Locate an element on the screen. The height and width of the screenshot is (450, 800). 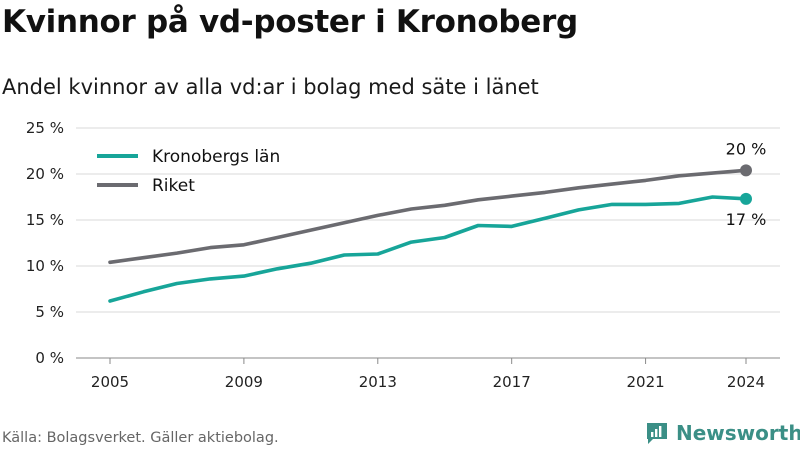
y-tick-label: 25 % is located at coordinates (45, 128).